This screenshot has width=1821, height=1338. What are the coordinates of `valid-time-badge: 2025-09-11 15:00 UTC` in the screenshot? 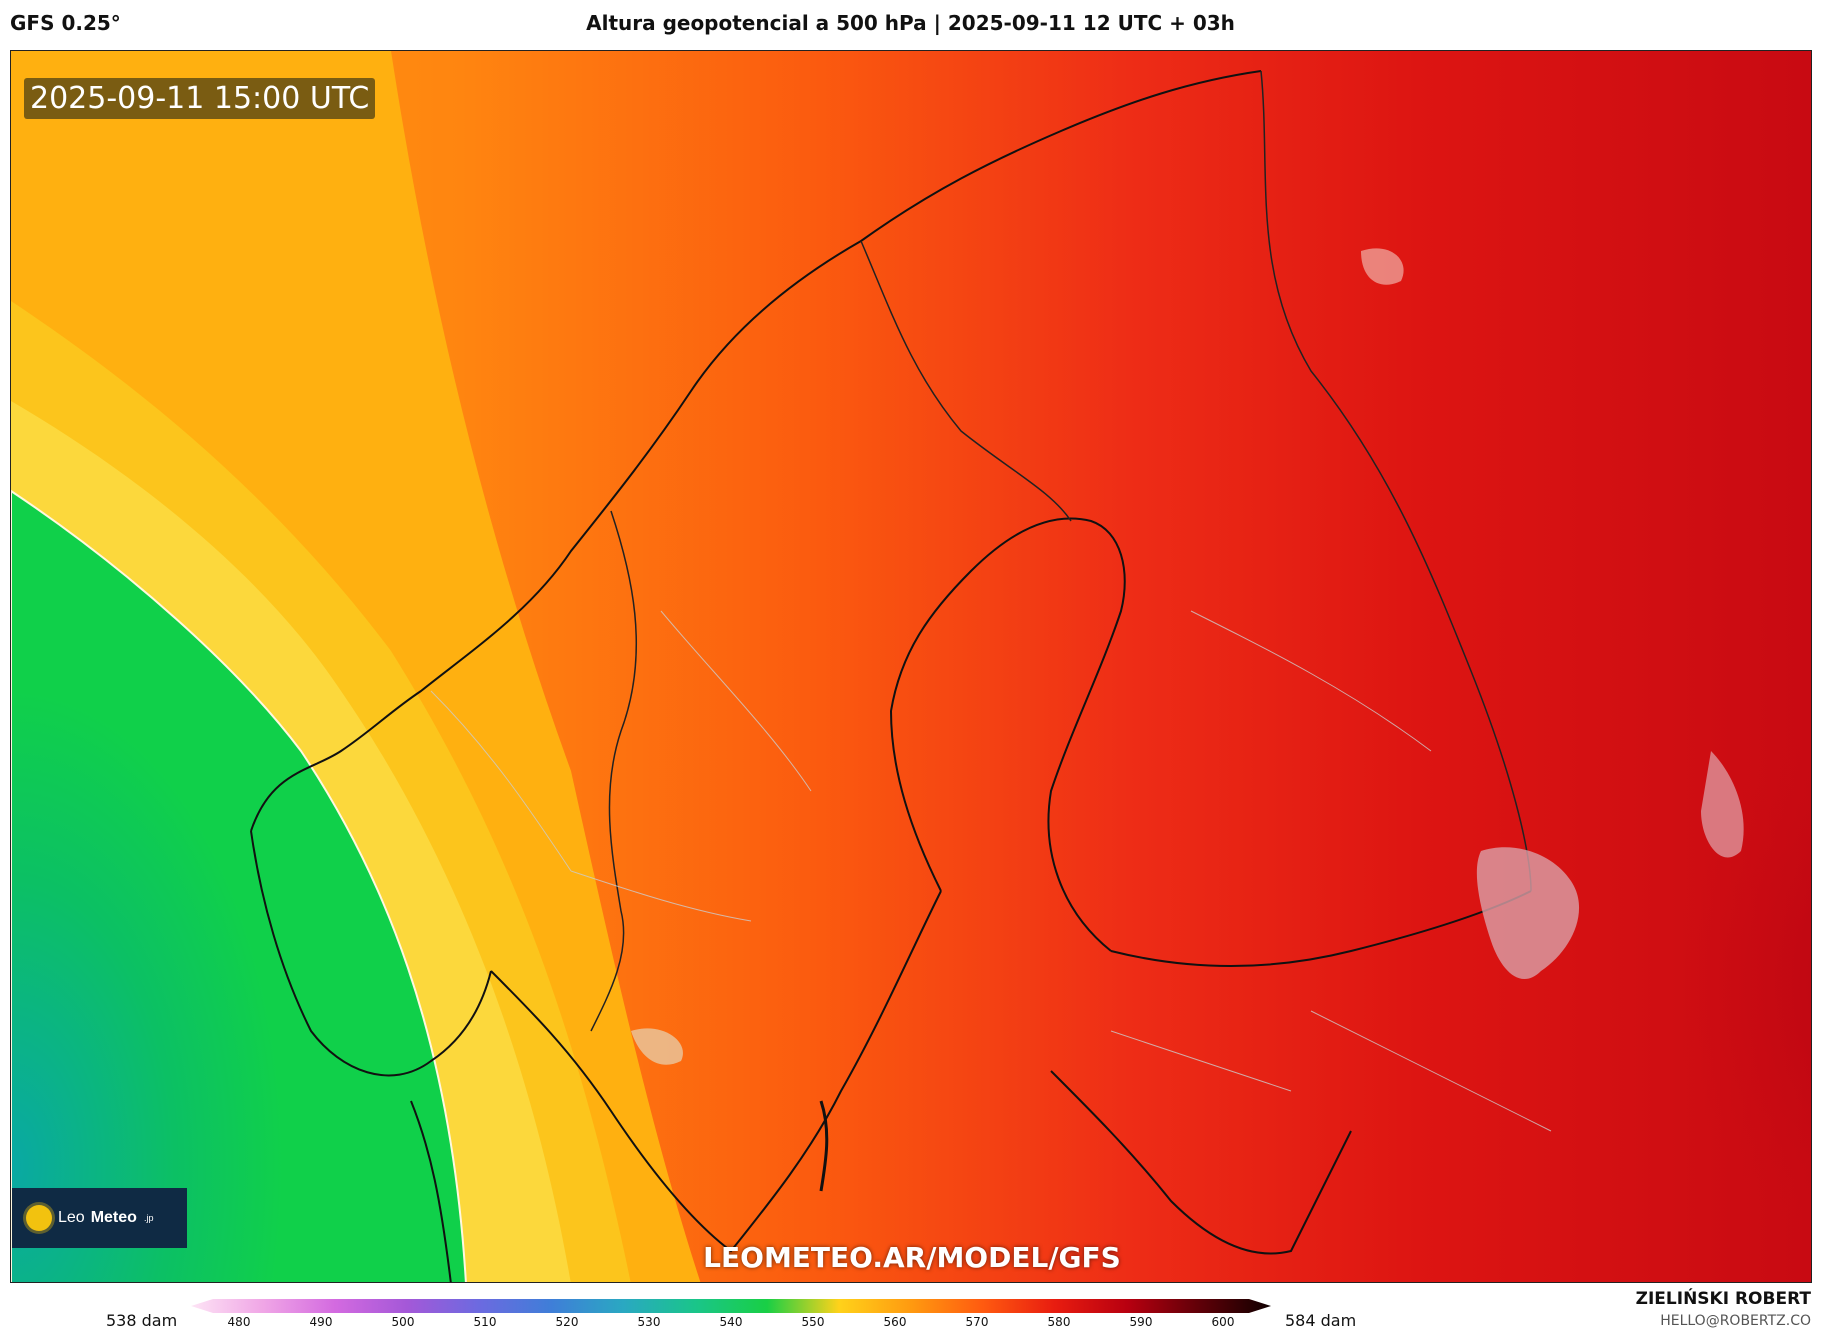 It's located at (200, 98).